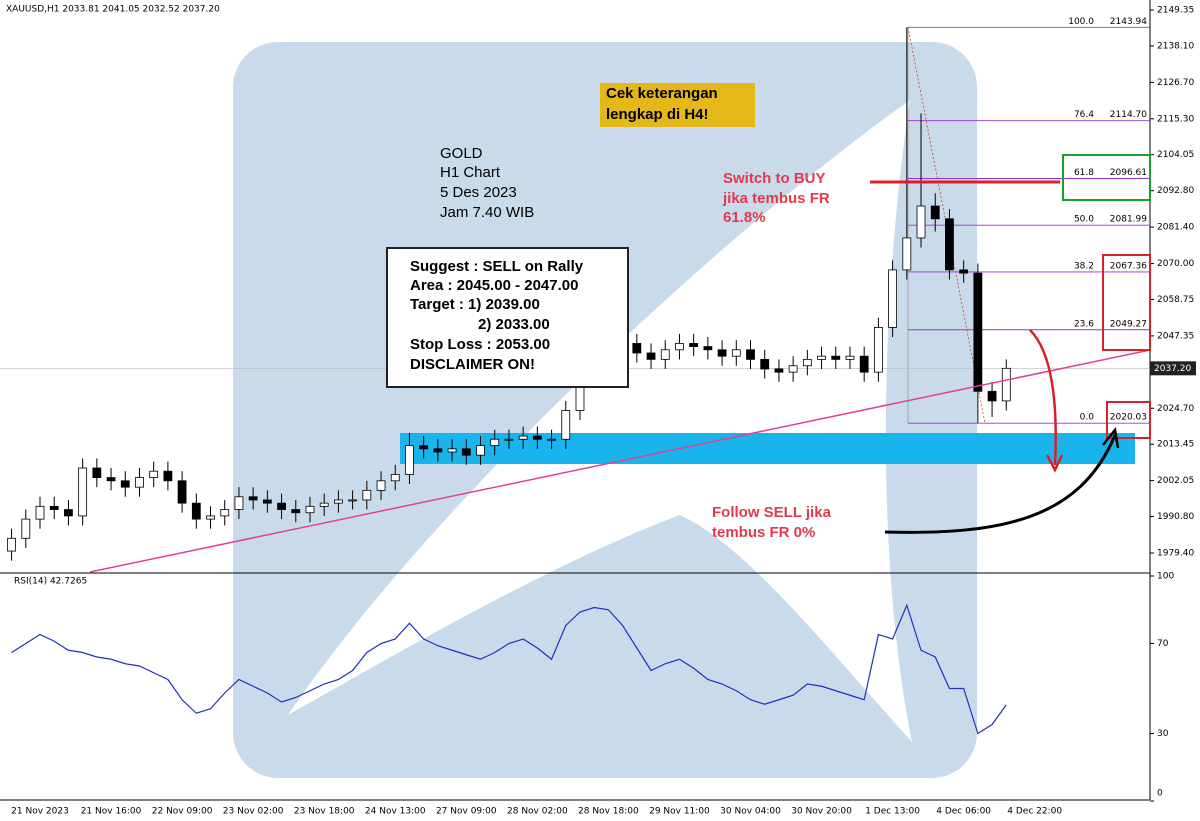  I want to click on x-tick-label: 21 Nov 16:00, so click(111, 812).